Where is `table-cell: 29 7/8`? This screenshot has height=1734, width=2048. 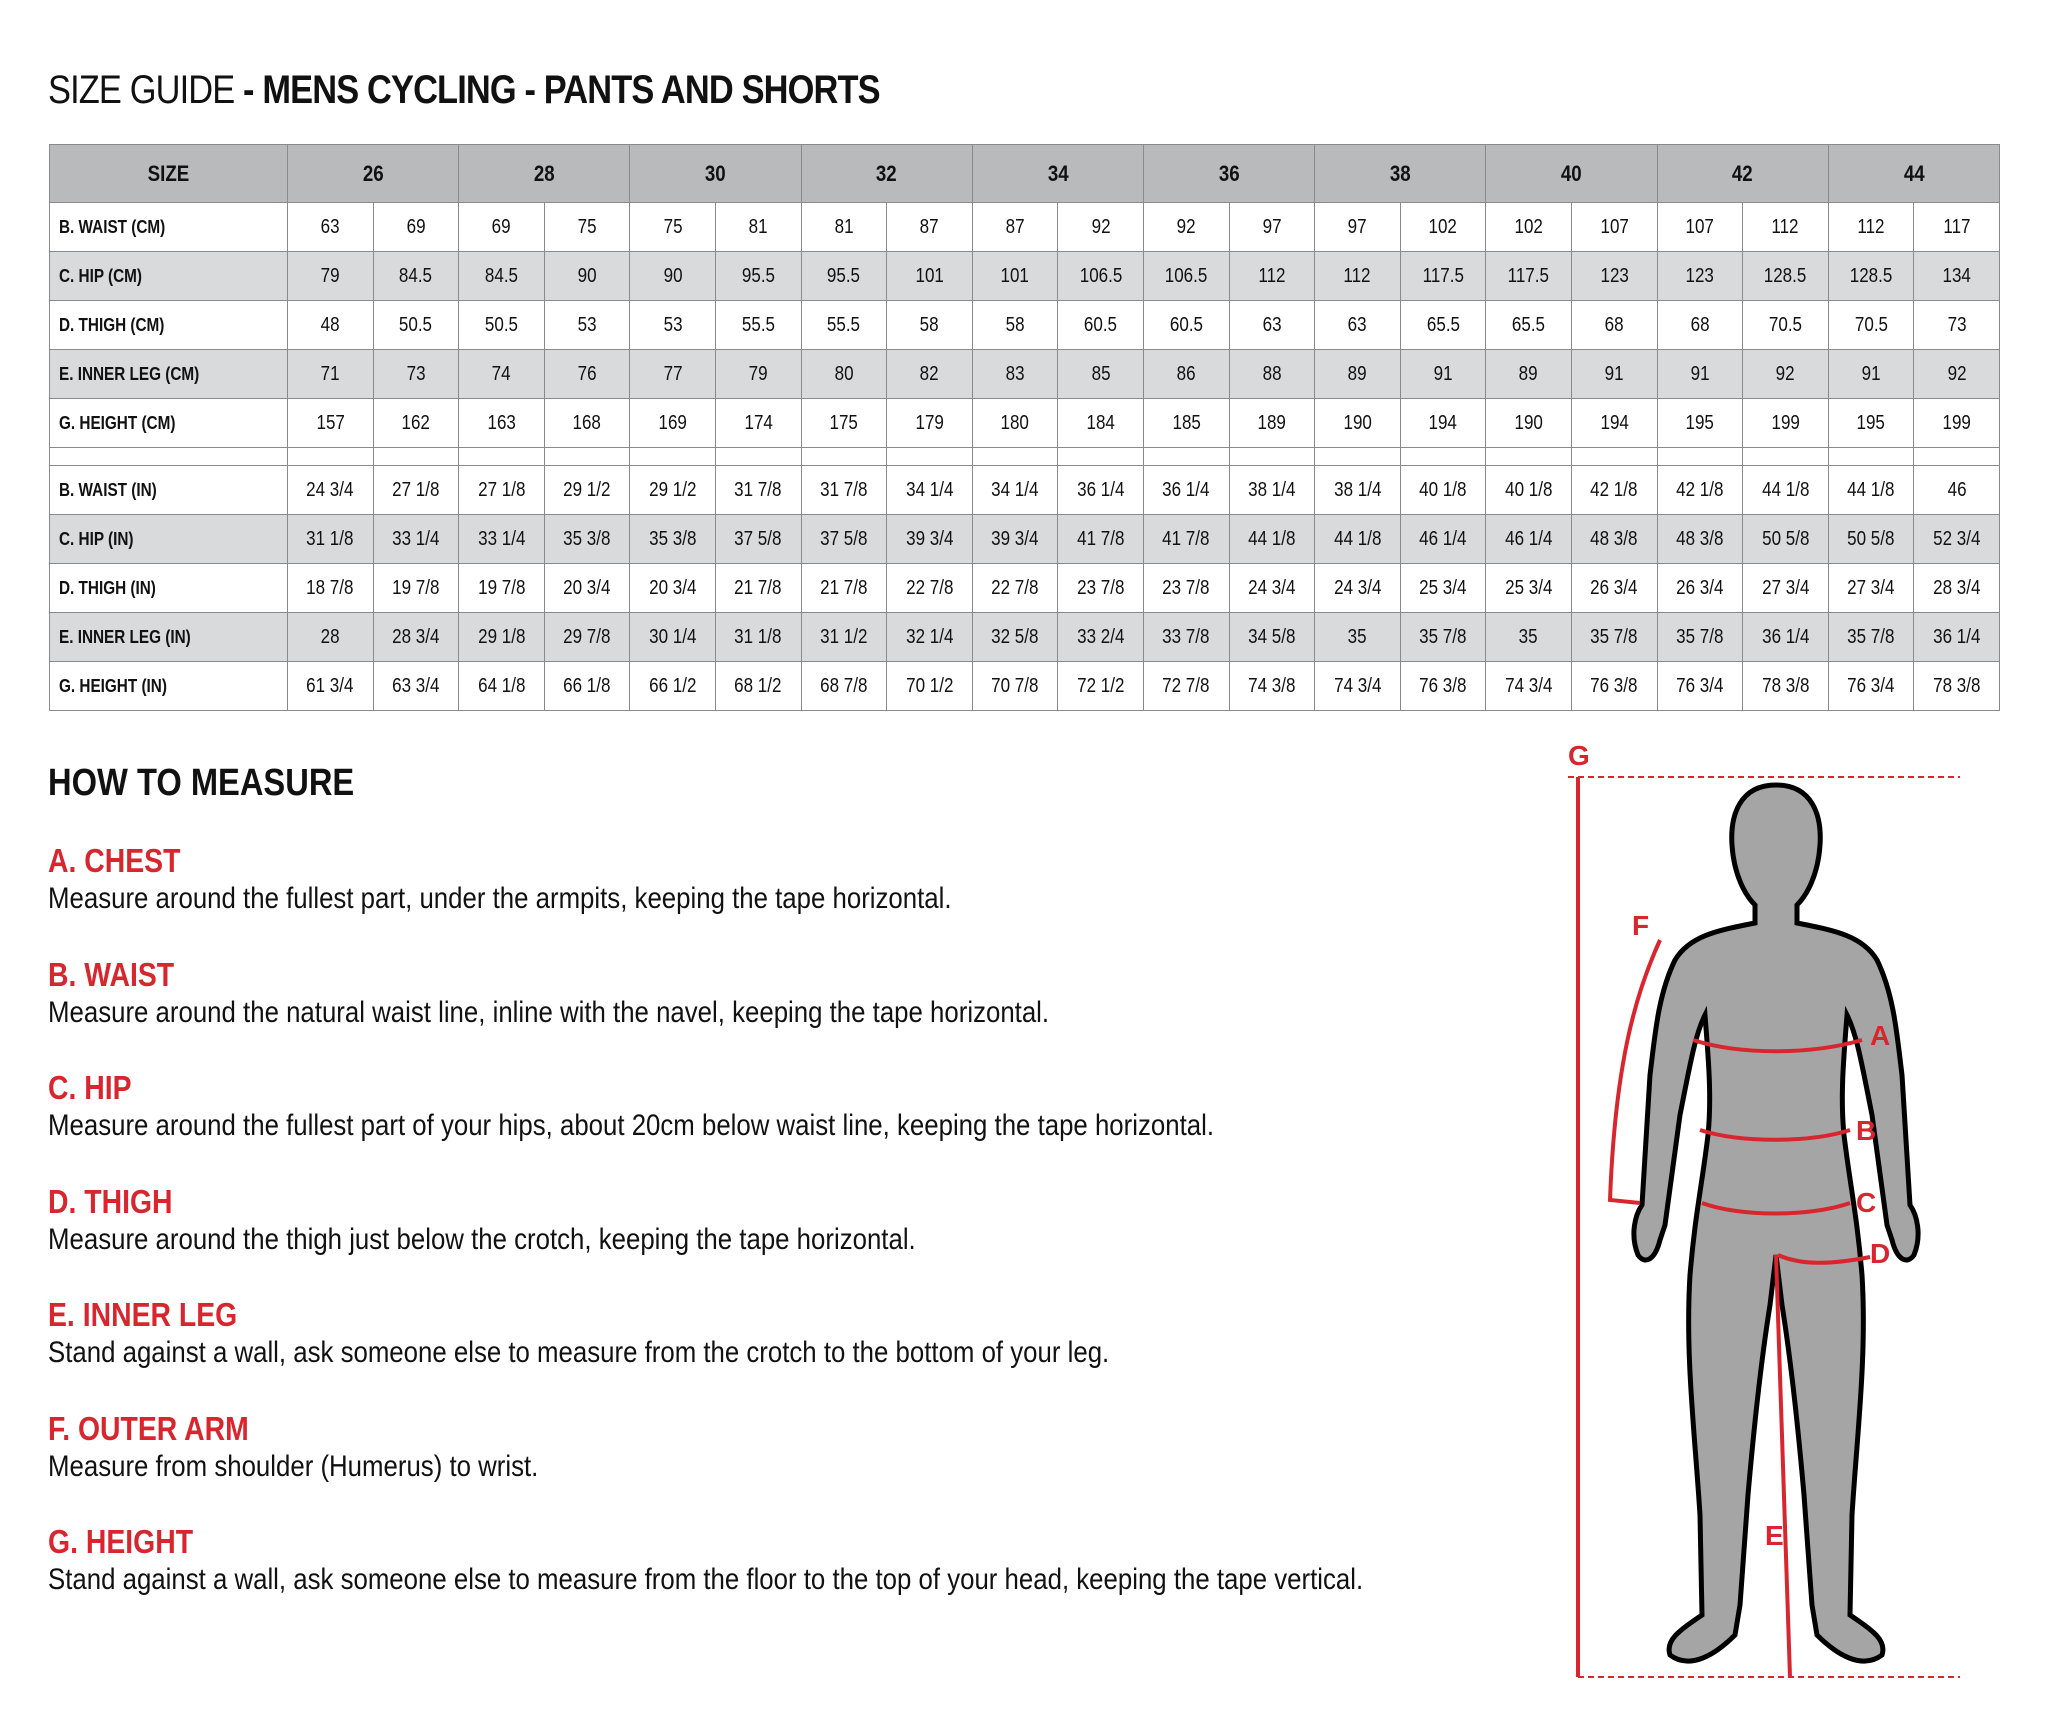
table-cell: 29 7/8 is located at coordinates (587, 637).